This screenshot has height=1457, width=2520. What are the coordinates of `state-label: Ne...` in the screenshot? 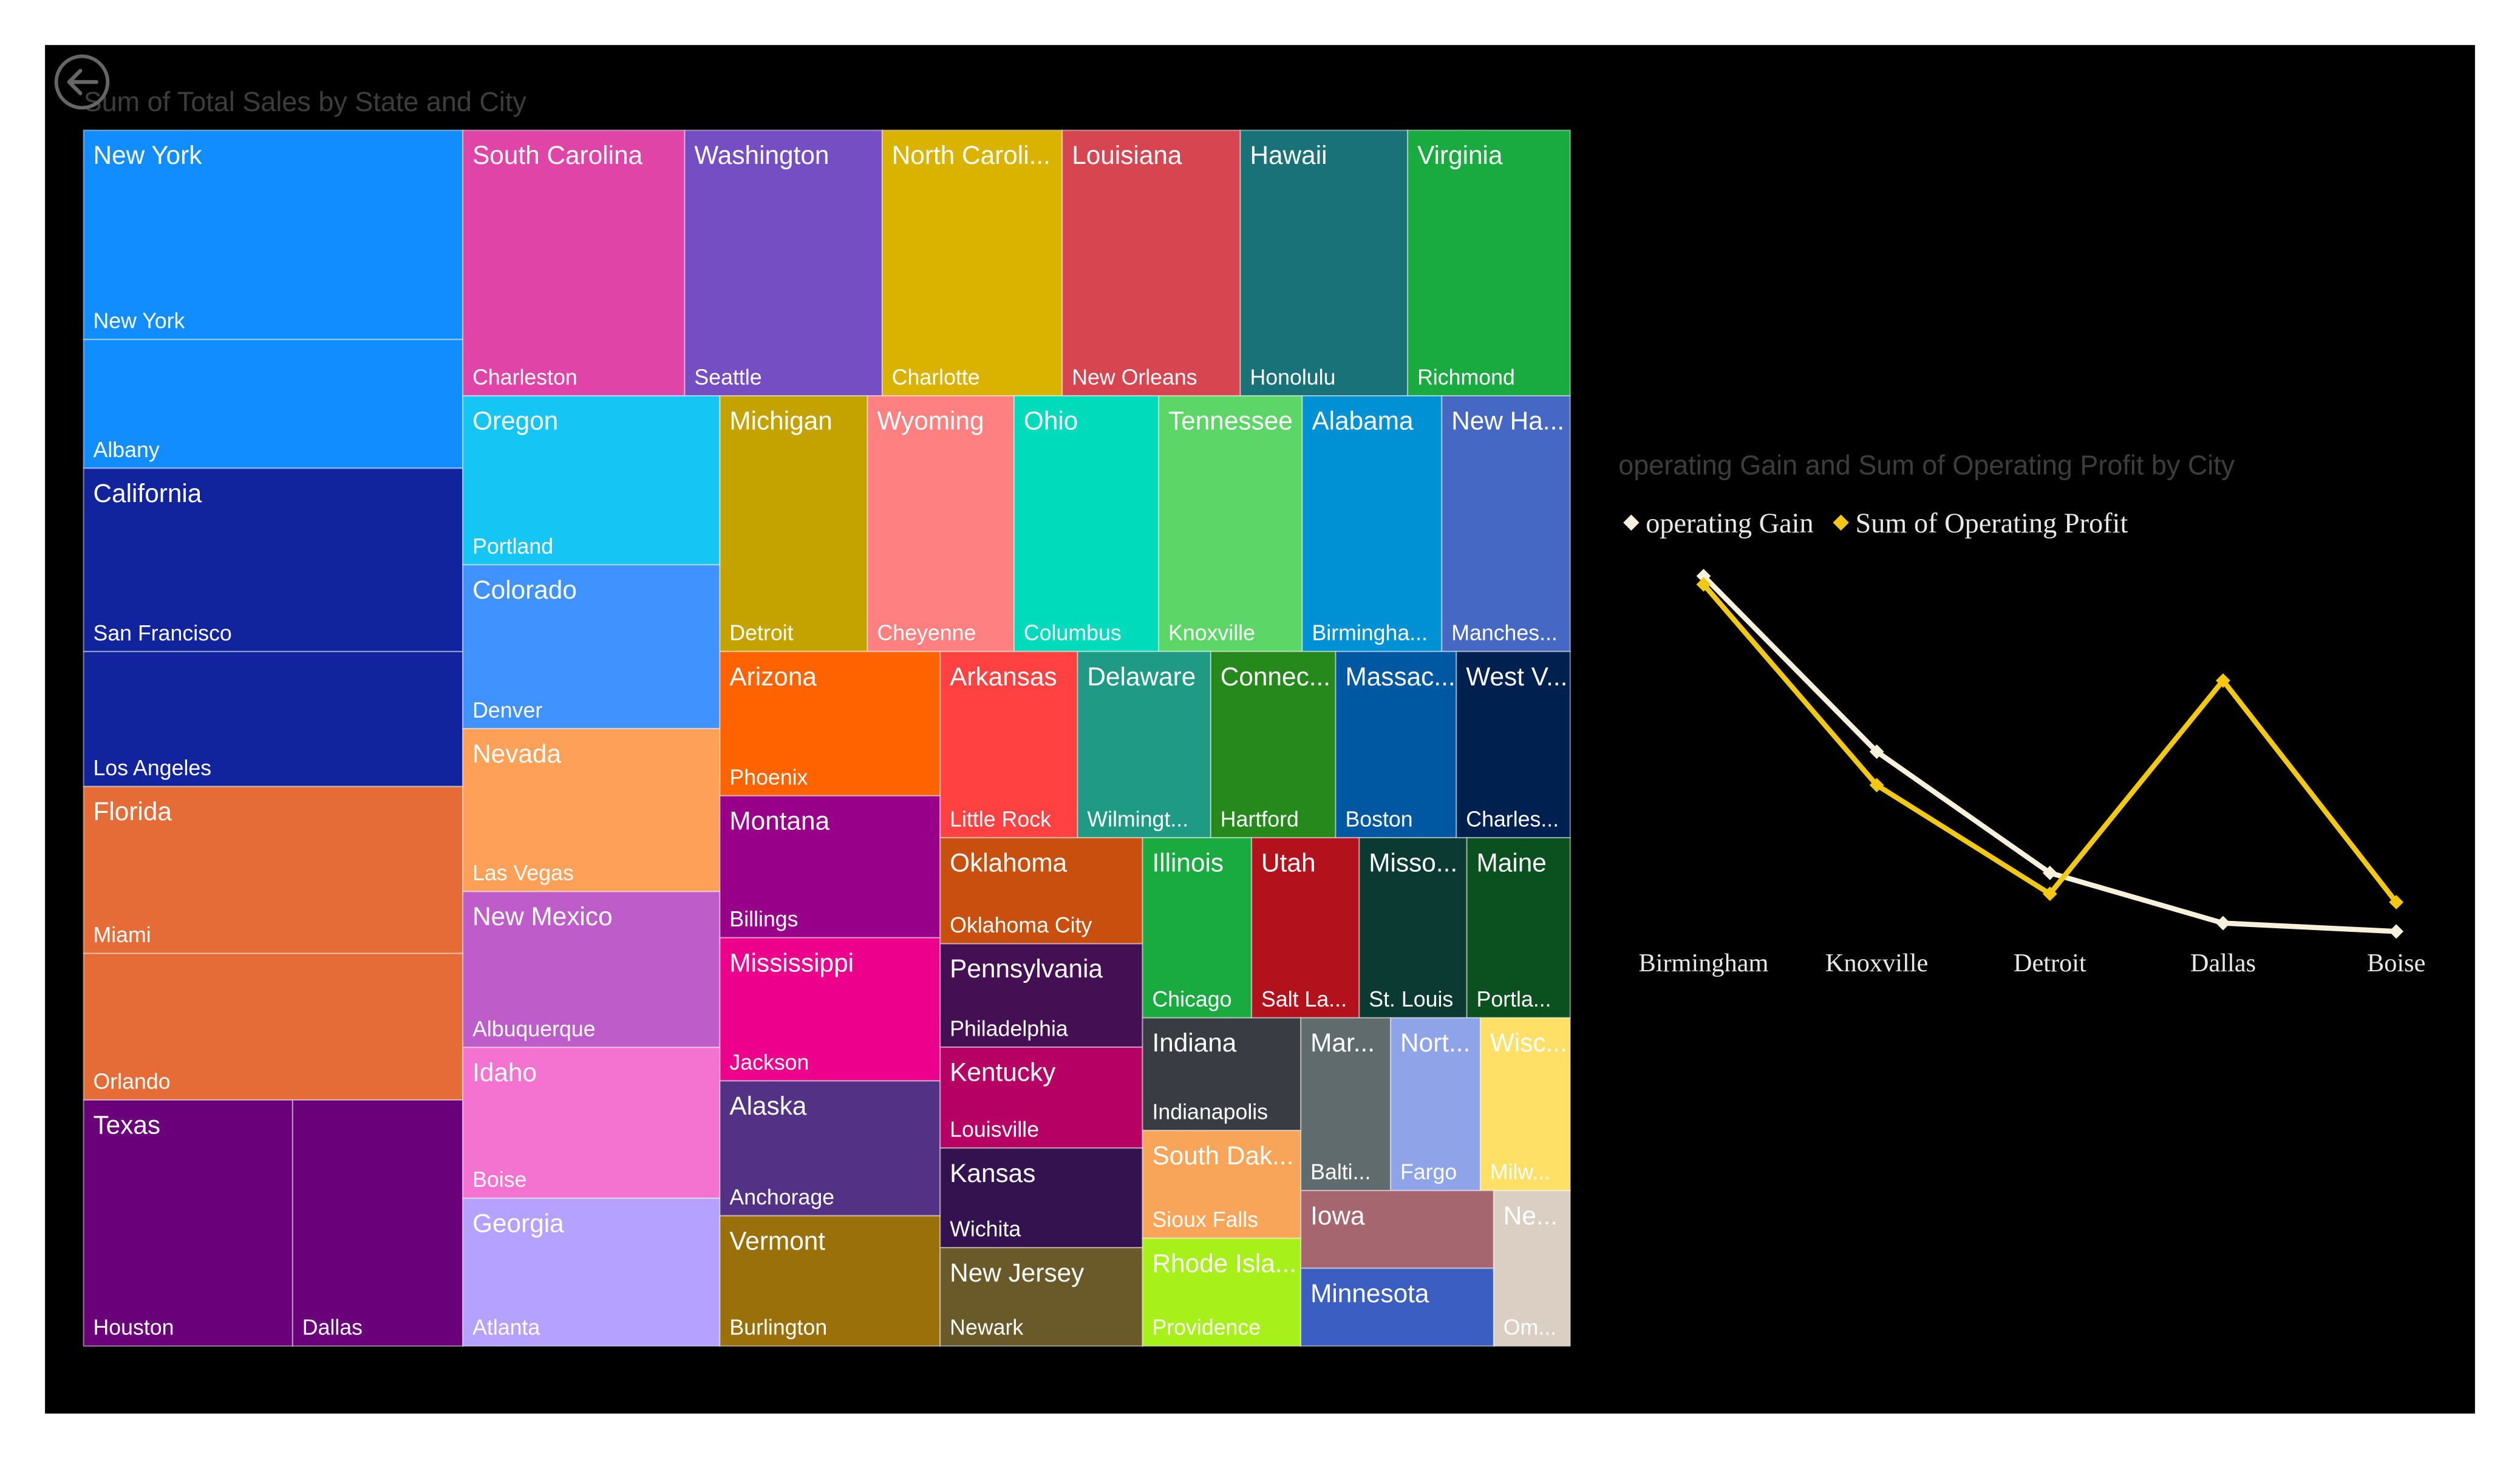 It's located at (1530, 1215).